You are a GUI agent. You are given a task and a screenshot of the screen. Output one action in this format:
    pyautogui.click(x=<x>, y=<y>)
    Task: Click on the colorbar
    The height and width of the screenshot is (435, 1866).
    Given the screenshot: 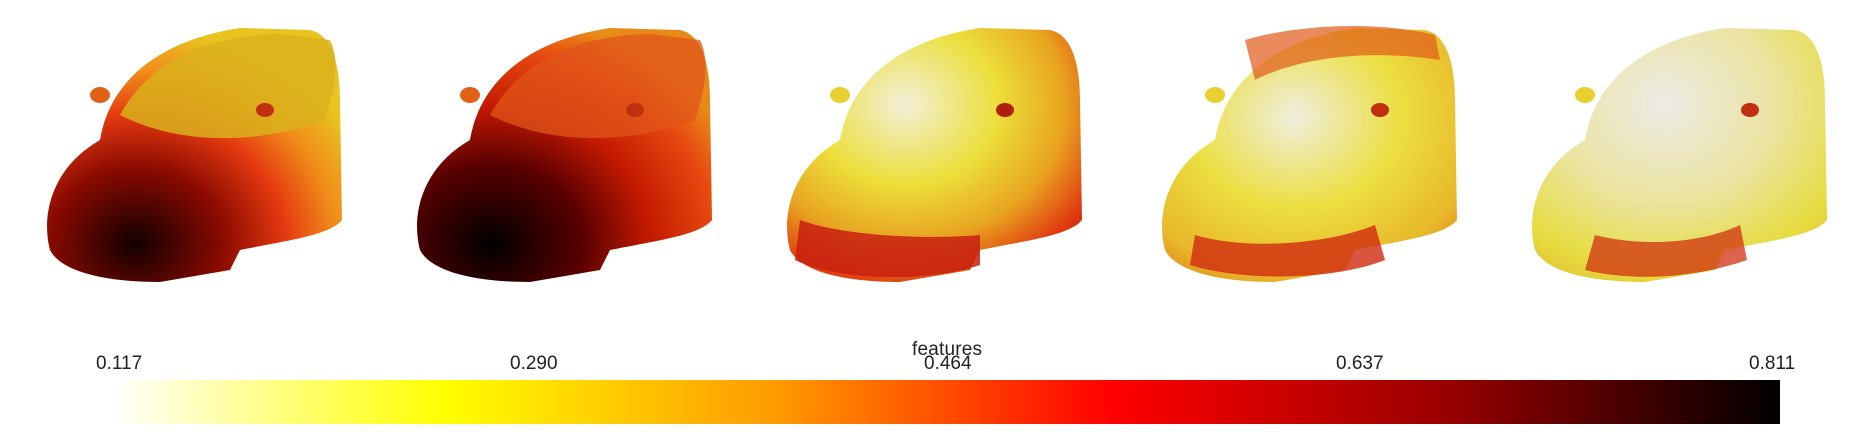 What is the action you would take?
    pyautogui.click(x=946, y=402)
    